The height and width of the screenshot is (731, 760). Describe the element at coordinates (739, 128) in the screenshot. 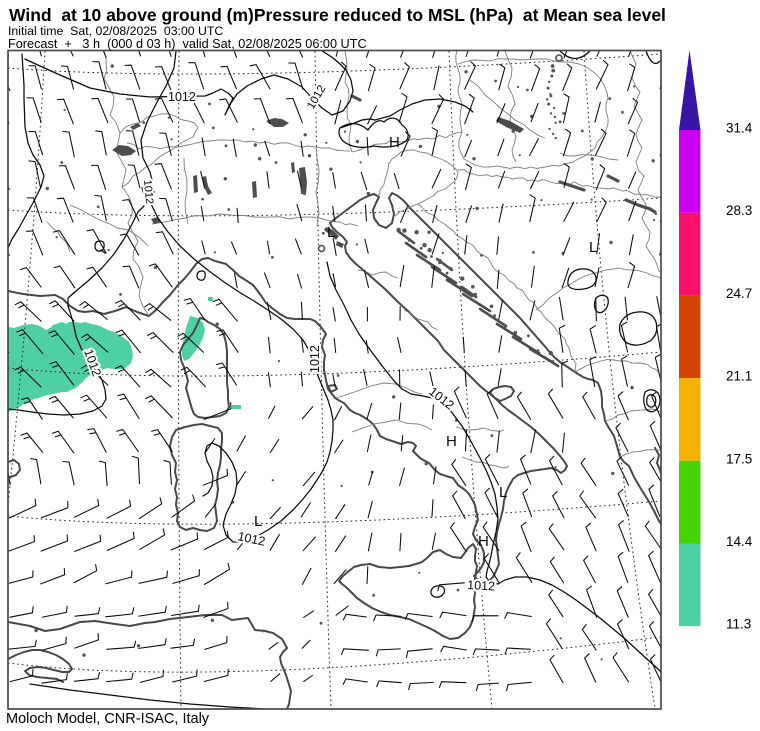

I see `svg-text: 31.4` at that location.